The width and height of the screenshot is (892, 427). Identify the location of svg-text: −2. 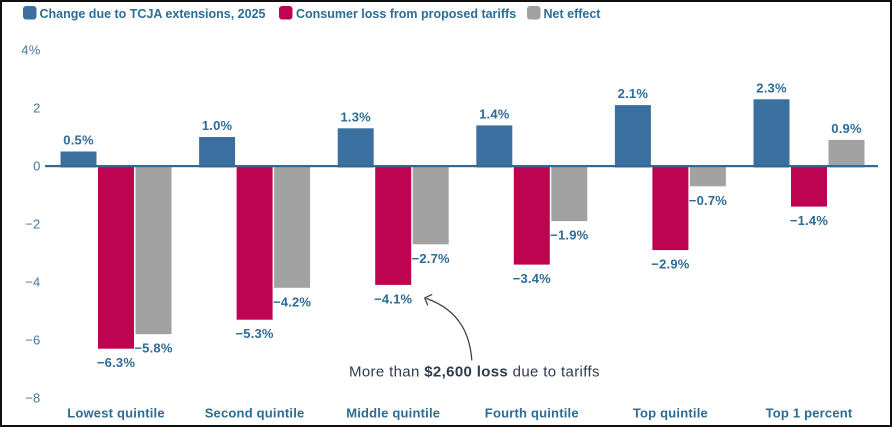
(32, 224).